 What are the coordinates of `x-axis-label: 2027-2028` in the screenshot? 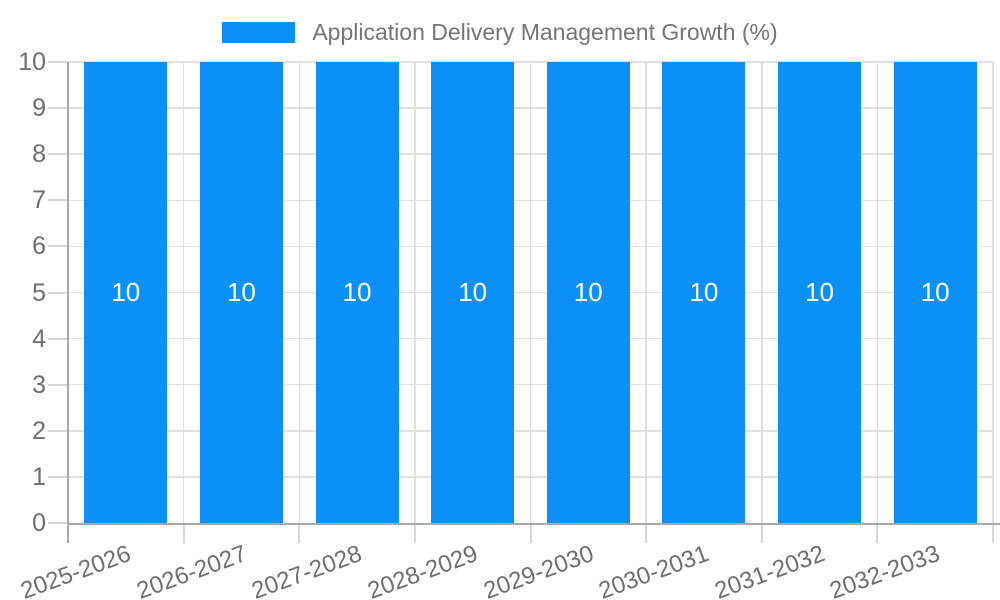 It's located at (307, 570).